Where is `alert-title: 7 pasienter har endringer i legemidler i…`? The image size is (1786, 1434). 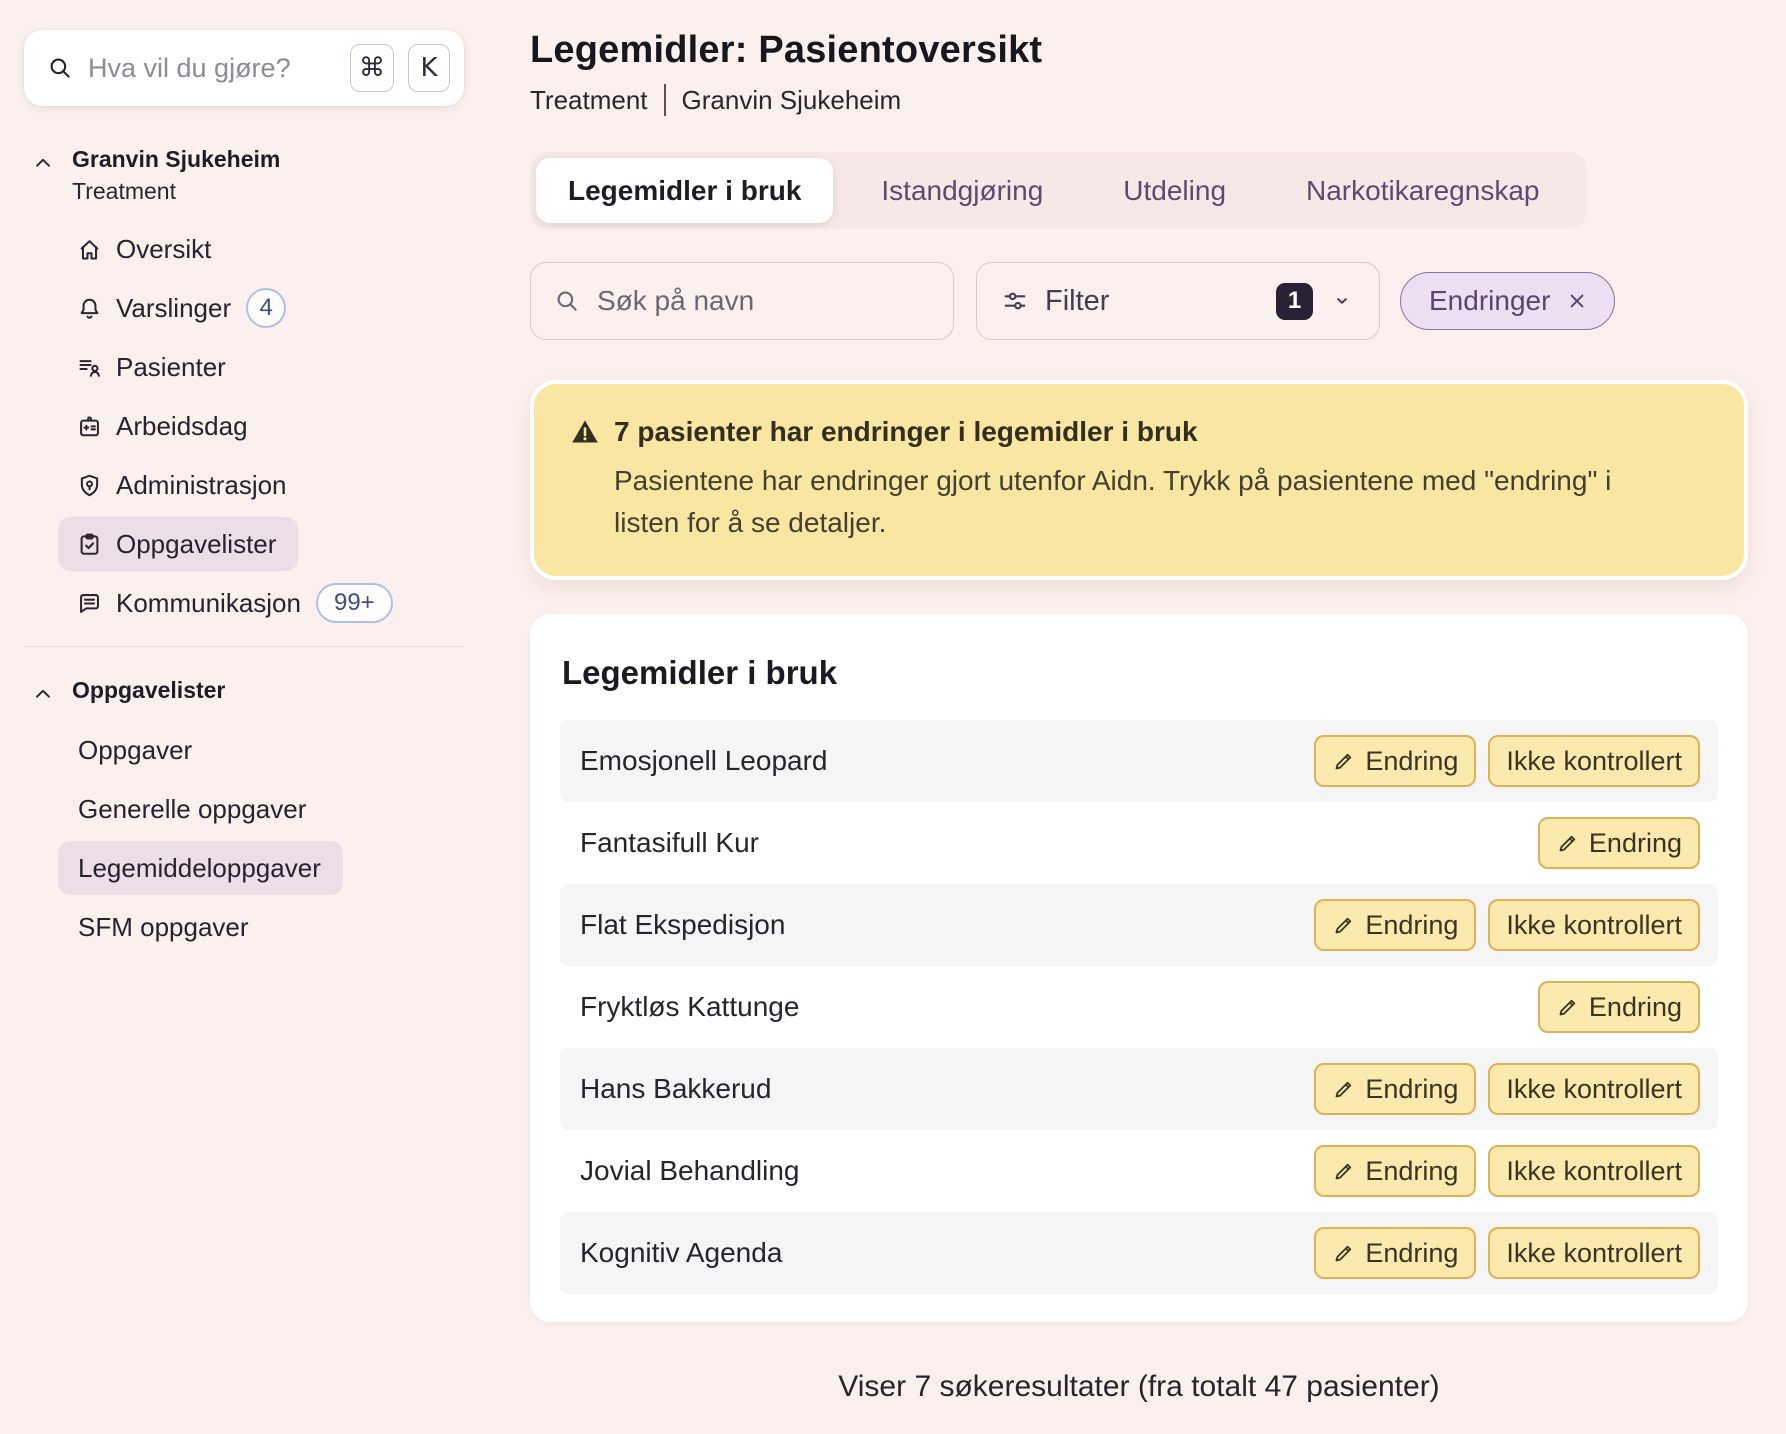
alert-title: 7 pasienter har endringer i legemidler i… is located at coordinates (906, 431).